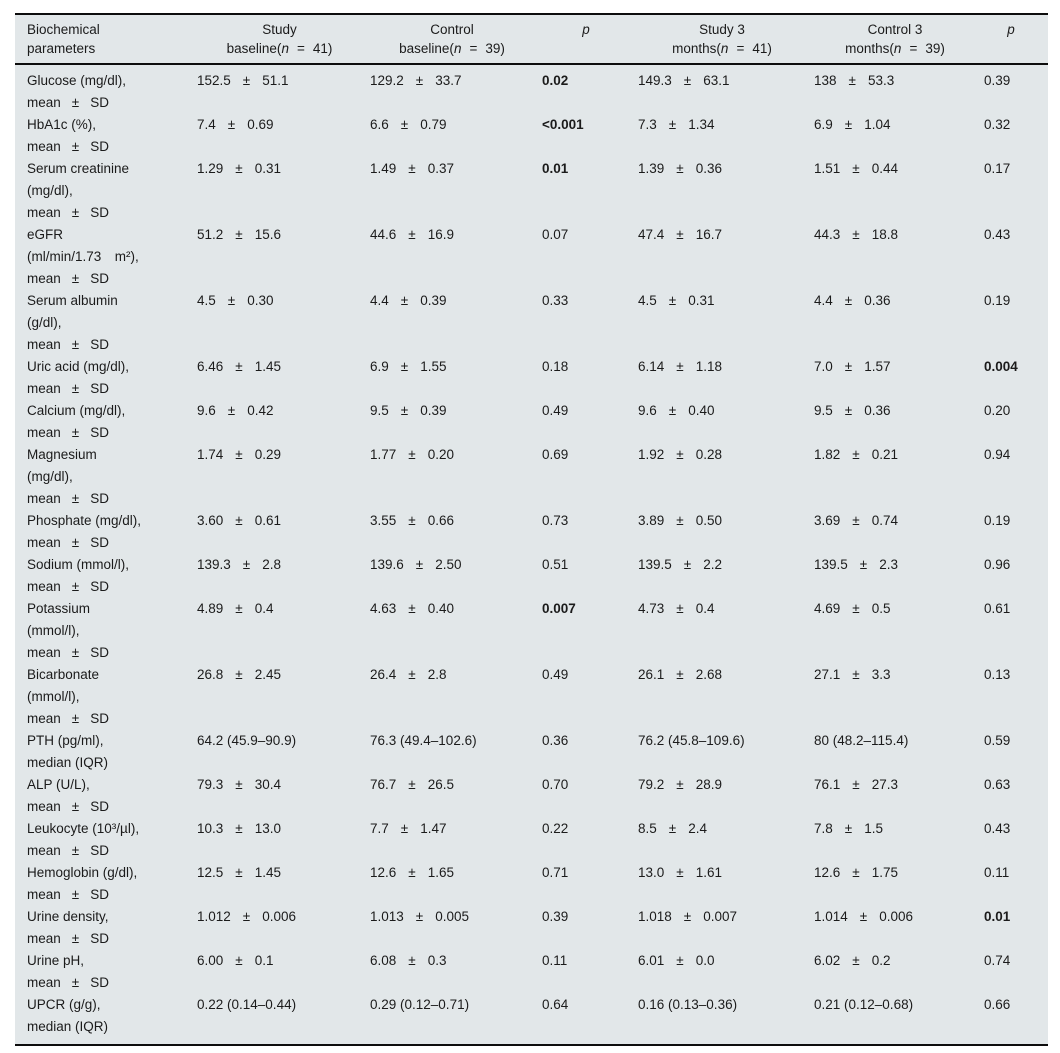 The height and width of the screenshot is (1053, 1060). I want to click on median-iqr-value: 0.22 (0.14–0.44), so click(247, 1004).